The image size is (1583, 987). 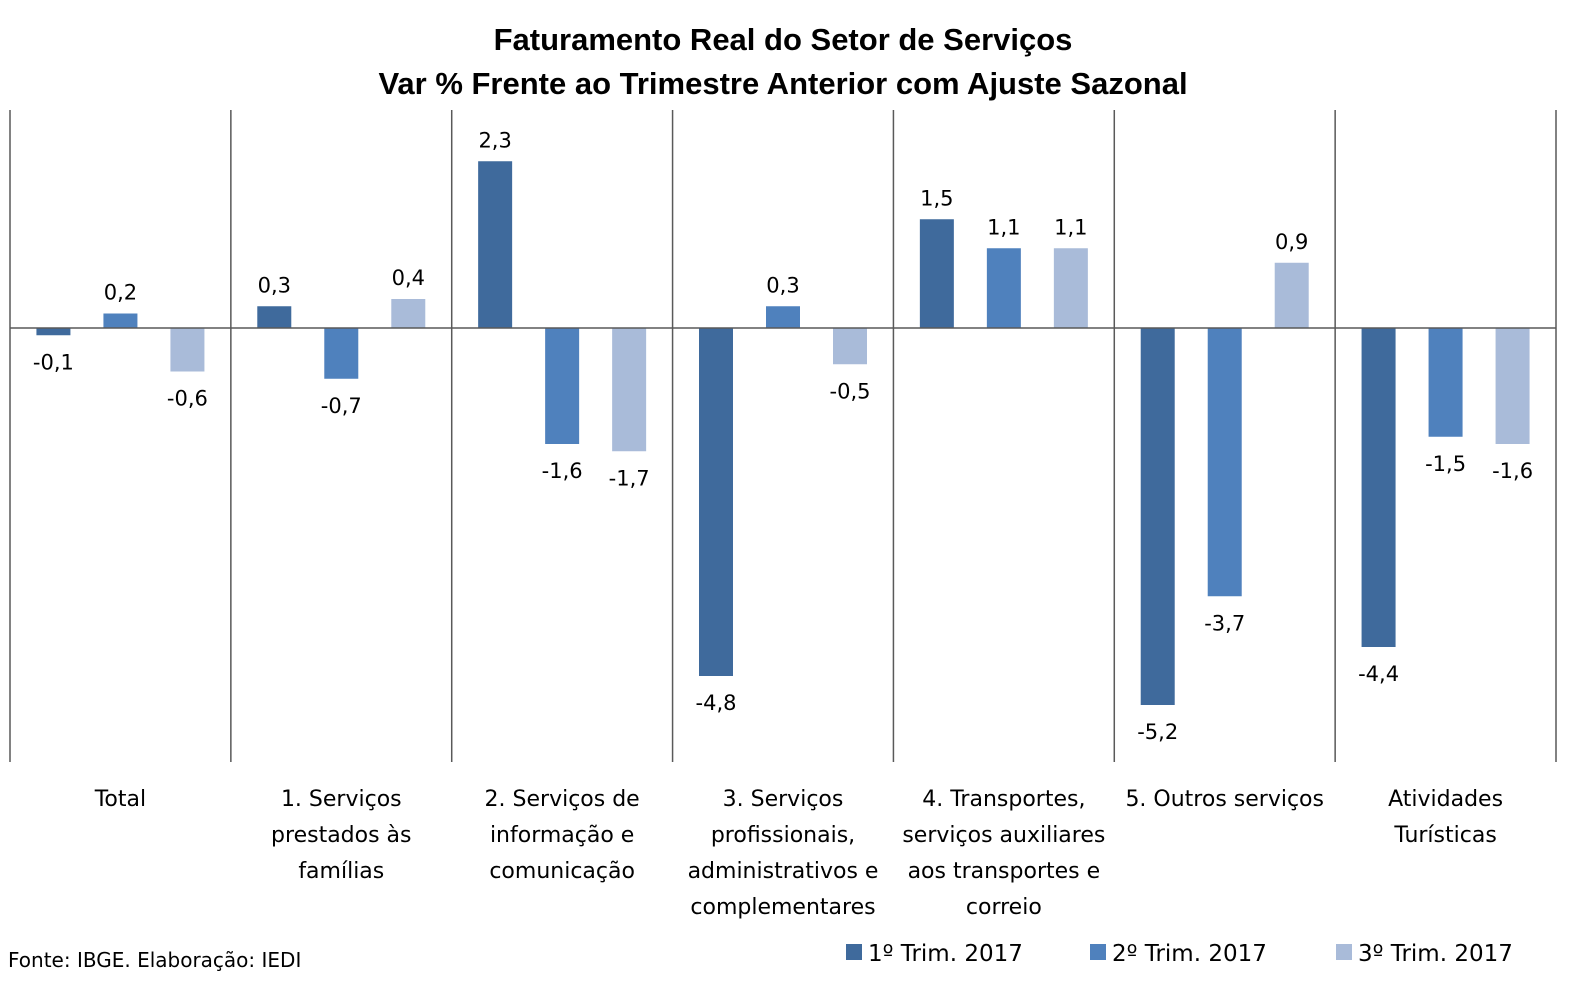 What do you see at coordinates (629, 478) in the screenshot?
I see `data-label: -1,7` at bounding box center [629, 478].